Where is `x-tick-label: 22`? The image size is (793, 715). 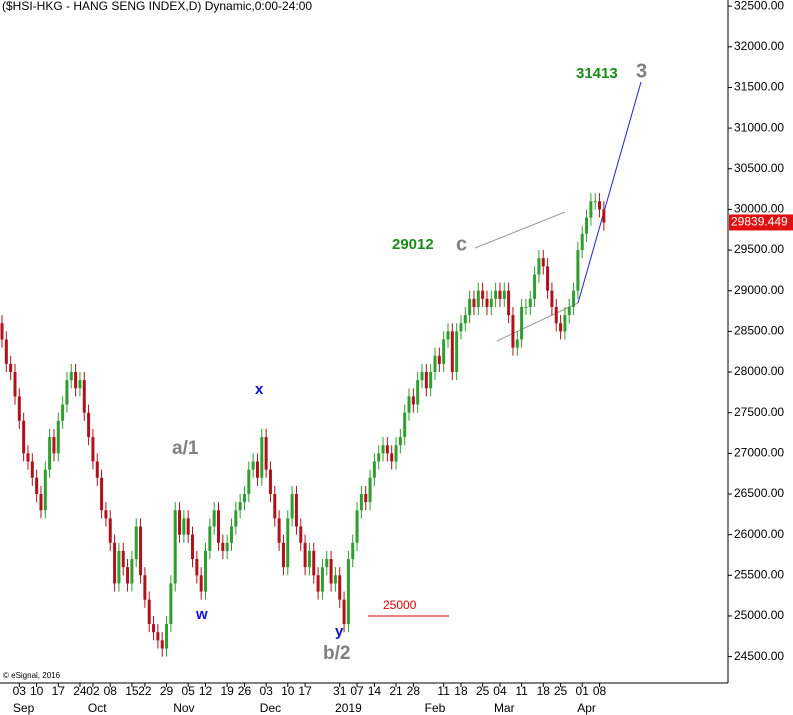
x-tick-label: 22 is located at coordinates (145, 691).